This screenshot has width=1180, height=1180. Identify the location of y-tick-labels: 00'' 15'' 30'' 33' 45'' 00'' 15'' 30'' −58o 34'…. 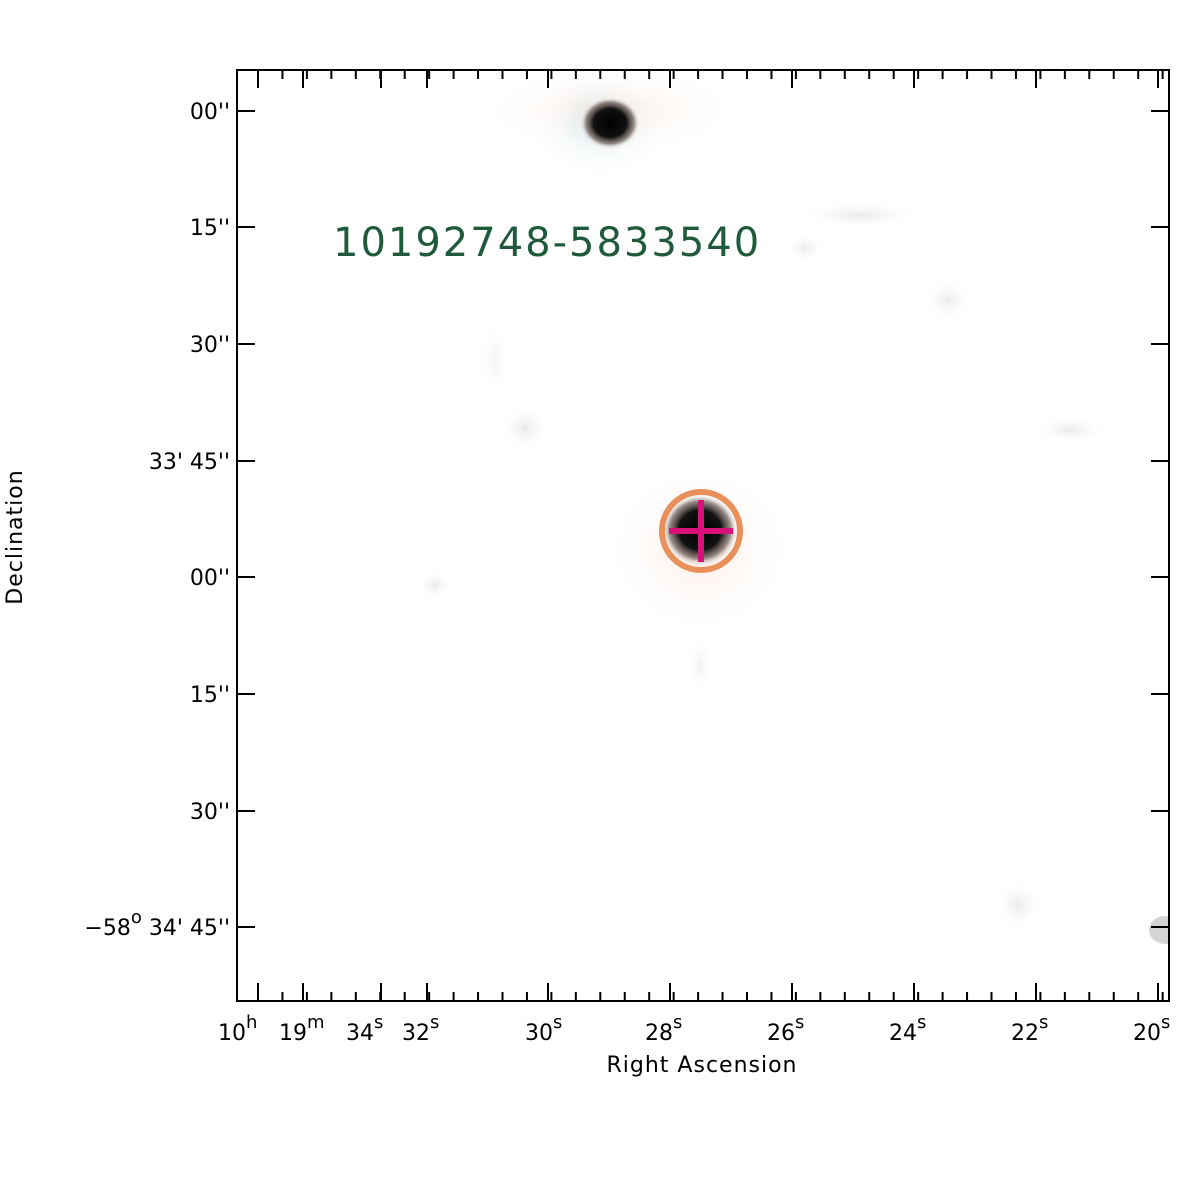
(157, 520).